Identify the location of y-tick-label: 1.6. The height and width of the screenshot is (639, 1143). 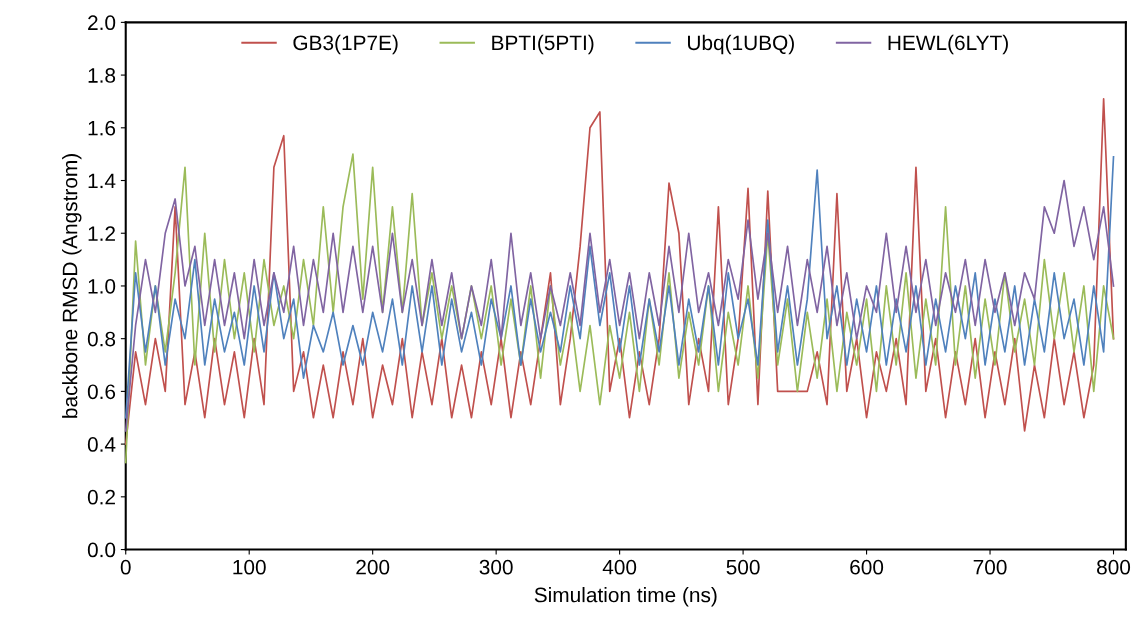
(102, 128).